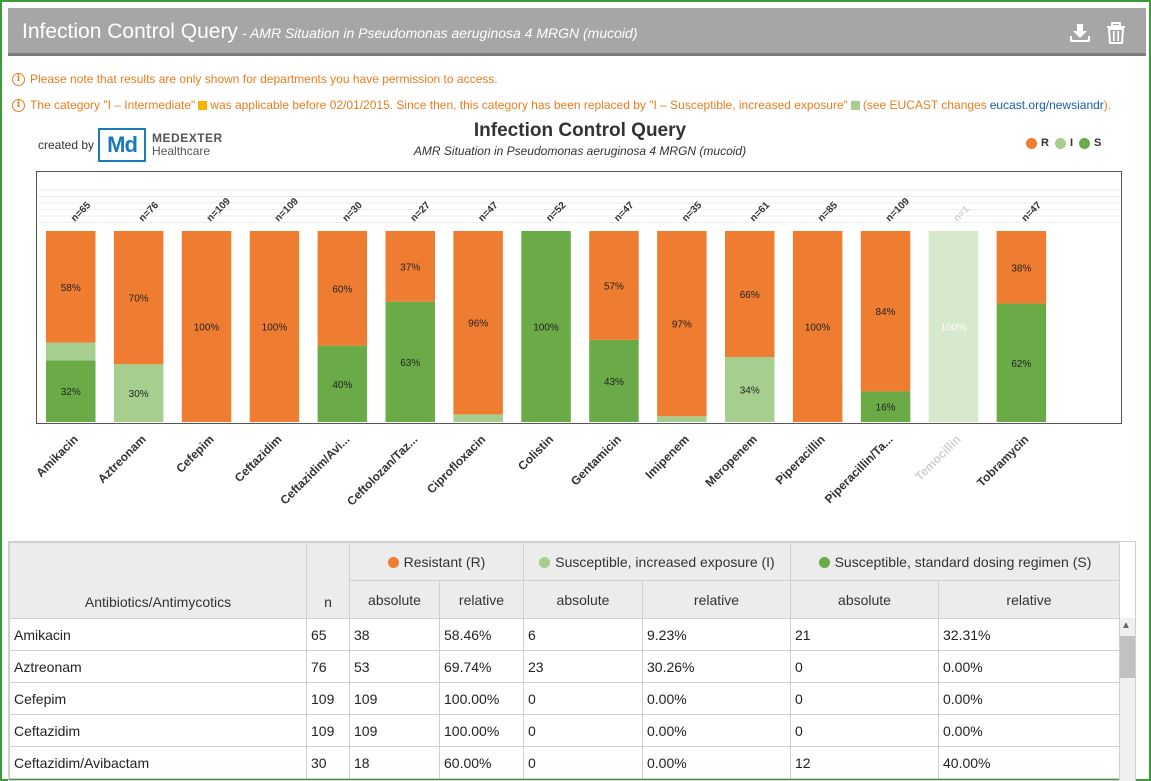 The height and width of the screenshot is (781, 1151). I want to click on bar-n-label: n=1, so click(962, 214).